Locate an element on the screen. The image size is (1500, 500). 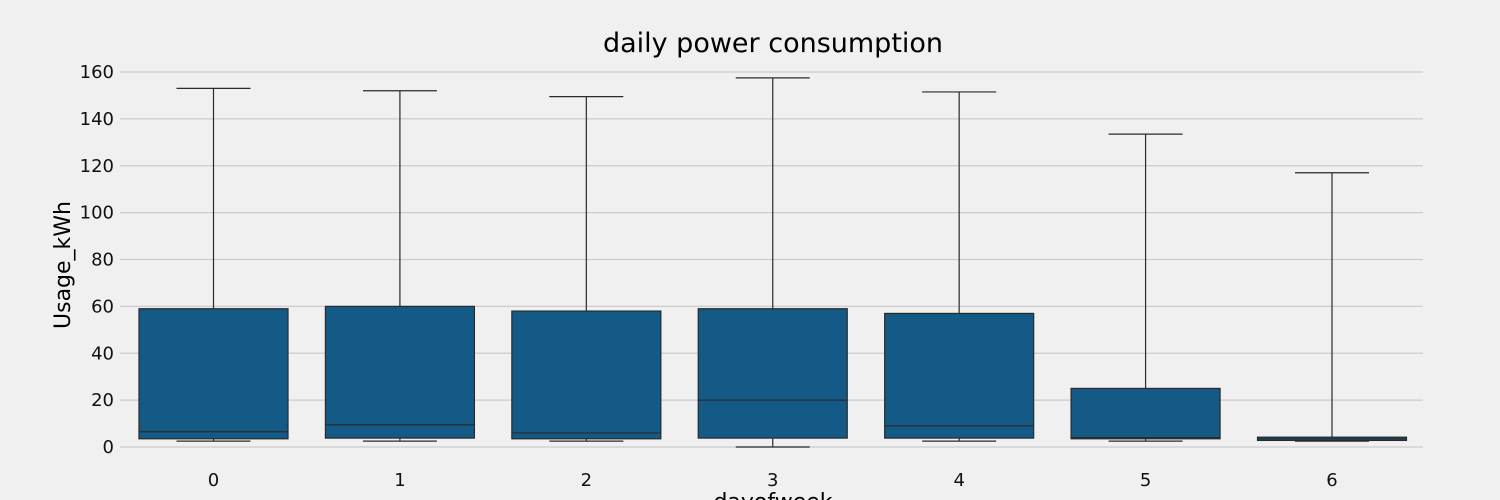
x-tick-label: 2 is located at coordinates (586, 480).